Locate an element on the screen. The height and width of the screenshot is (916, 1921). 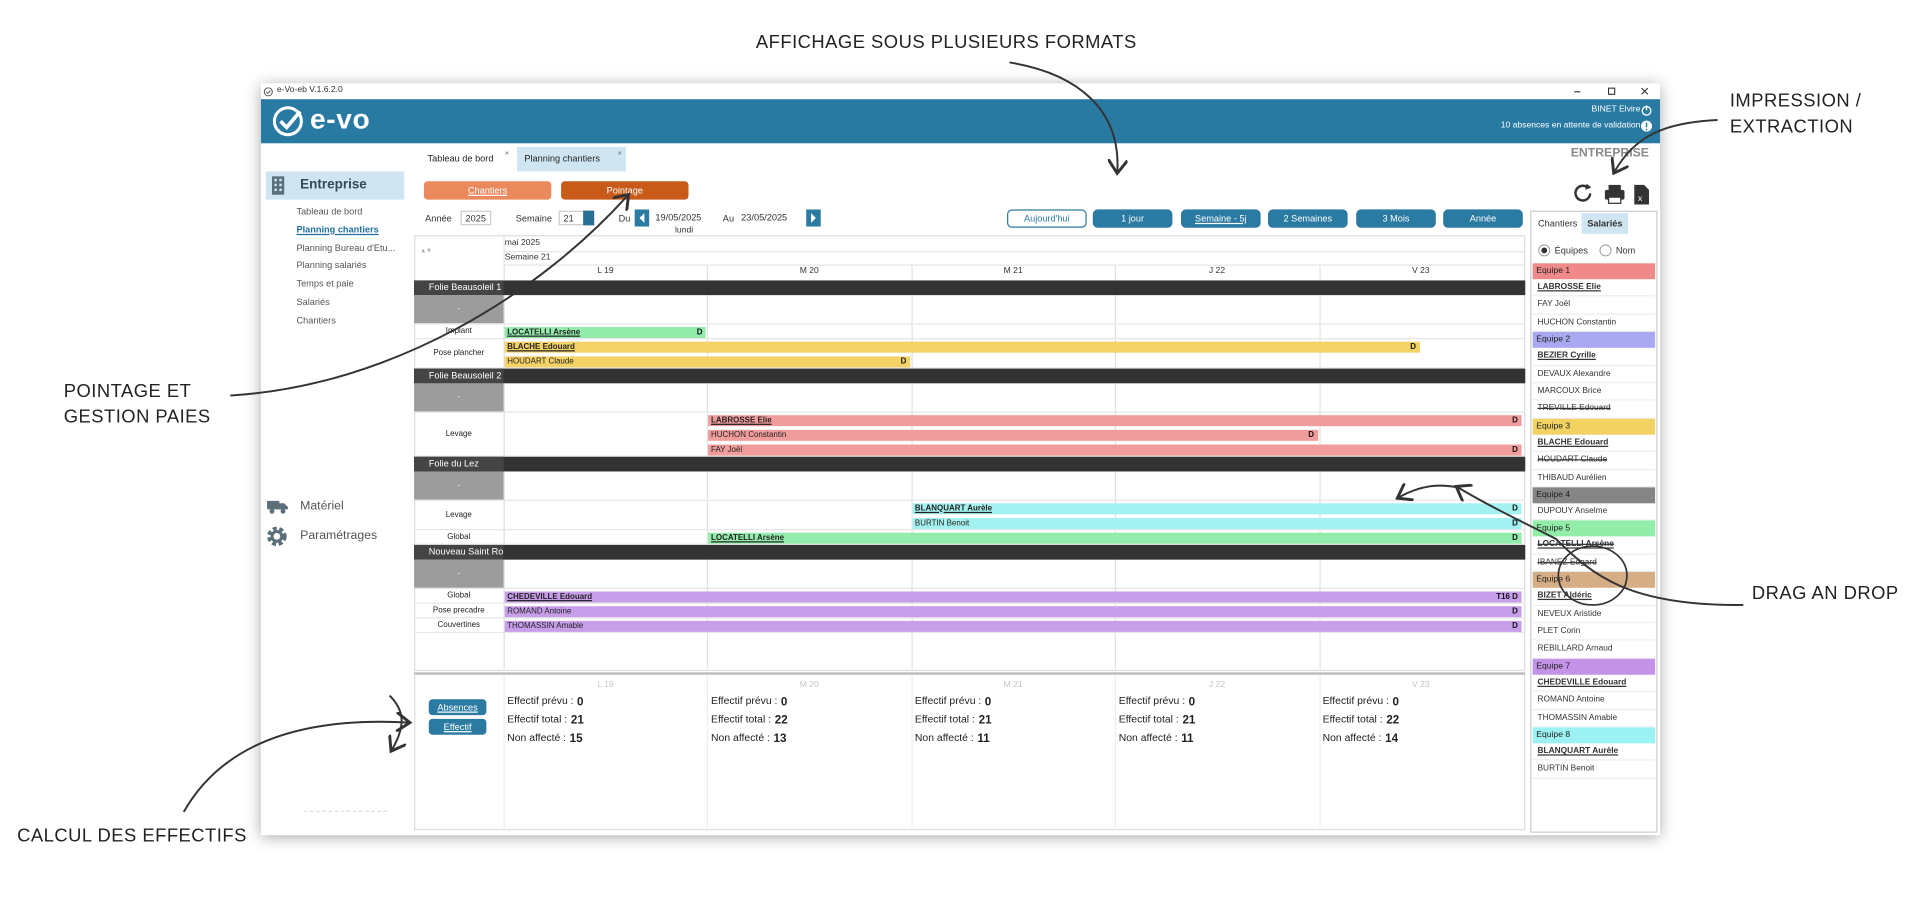
staff-tab: Salariés is located at coordinates (1605, 223).